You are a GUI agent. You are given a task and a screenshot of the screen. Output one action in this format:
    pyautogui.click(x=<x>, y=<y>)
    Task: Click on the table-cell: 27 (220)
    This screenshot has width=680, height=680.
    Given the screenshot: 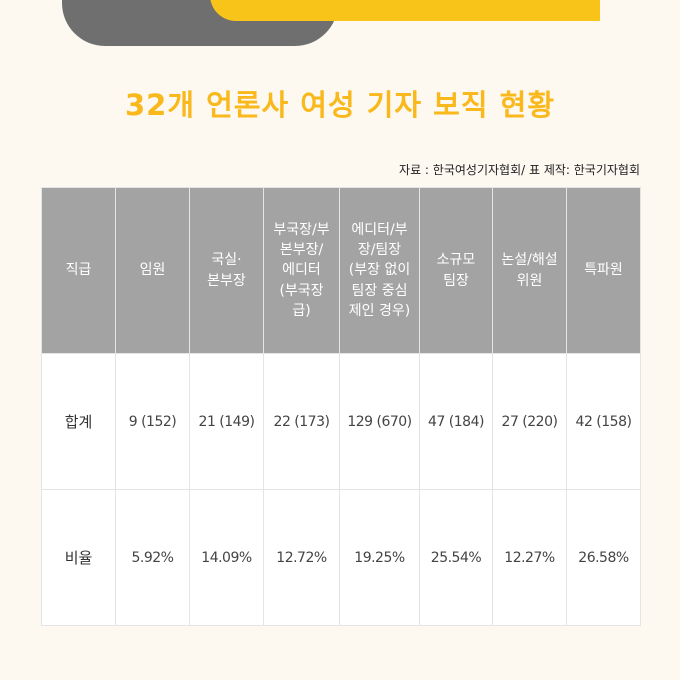 What is the action you would take?
    pyautogui.click(x=529, y=421)
    